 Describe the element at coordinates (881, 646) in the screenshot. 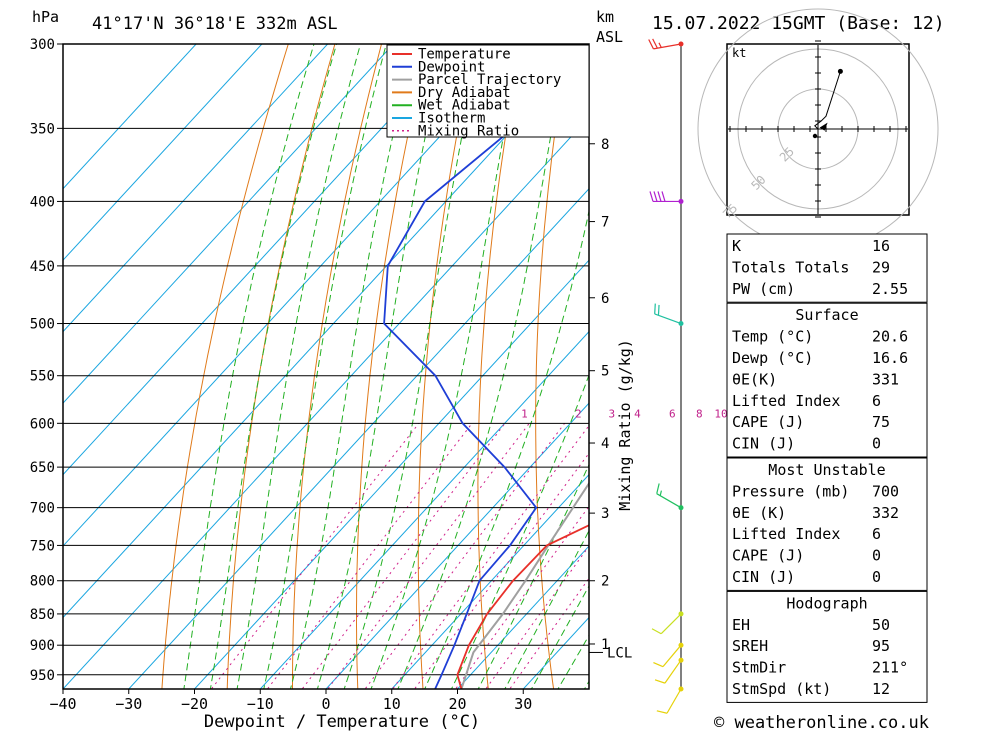

I see `hodograph-table-row-value: 95` at that location.